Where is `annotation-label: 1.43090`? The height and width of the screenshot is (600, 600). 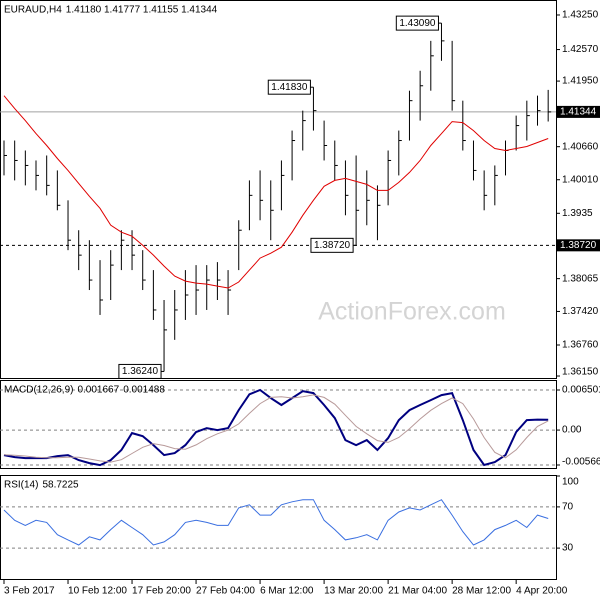 annotation-label: 1.43090 is located at coordinates (417, 23).